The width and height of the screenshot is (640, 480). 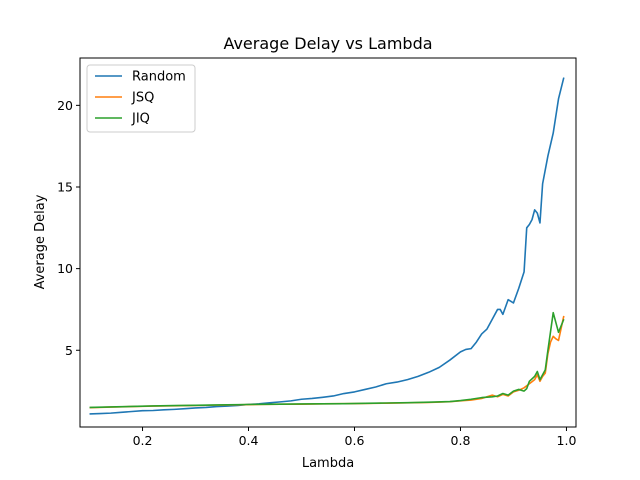 I want to click on legend-box, so click(x=141, y=98).